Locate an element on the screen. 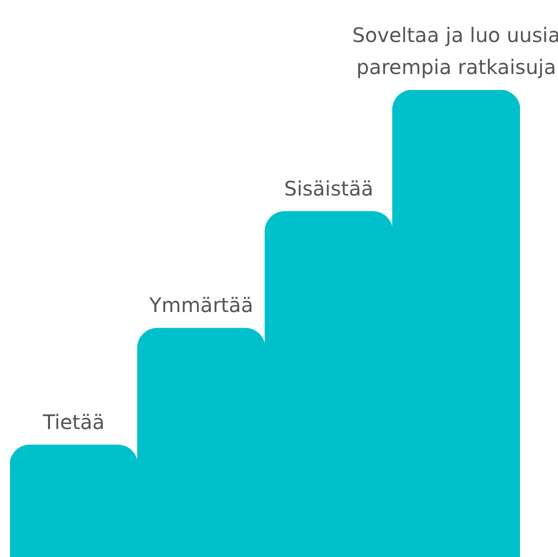 This screenshot has width=558, height=557. x-tick-label: Ymmärtää is located at coordinates (201, 305).